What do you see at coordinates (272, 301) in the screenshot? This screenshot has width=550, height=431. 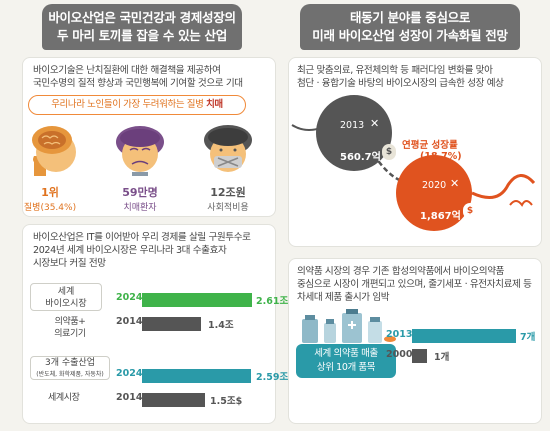 I see `bar1-value: 2.61조` at bounding box center [272, 301].